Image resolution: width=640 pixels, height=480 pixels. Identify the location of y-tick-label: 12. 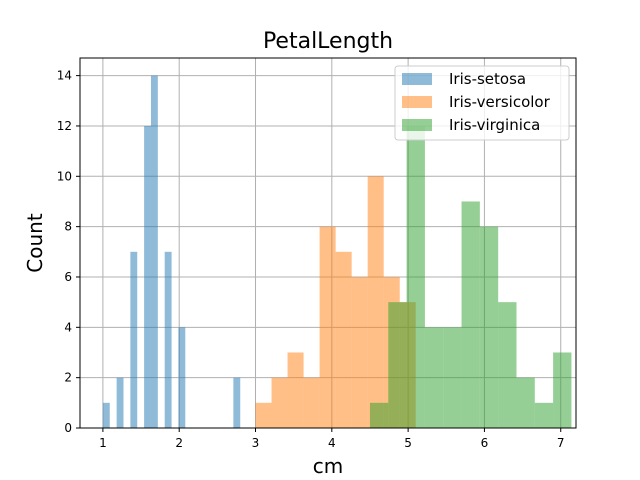
(64, 126).